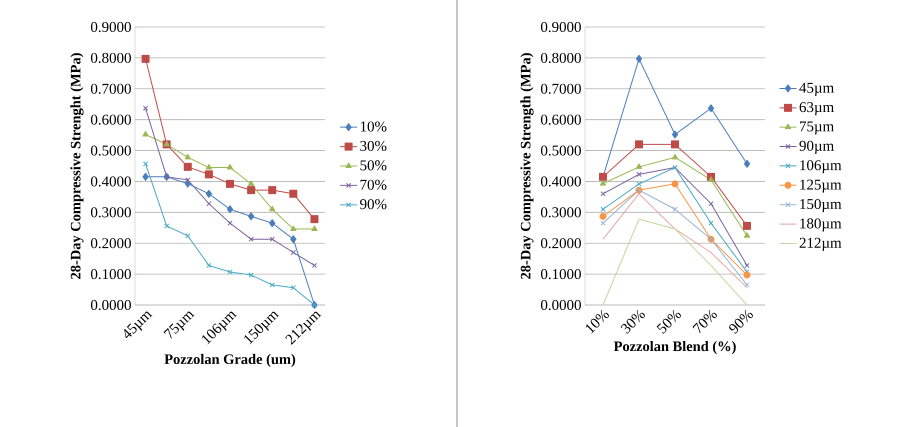  I want to click on x-axis-title: Pozzolan Grade (um), so click(230, 360).